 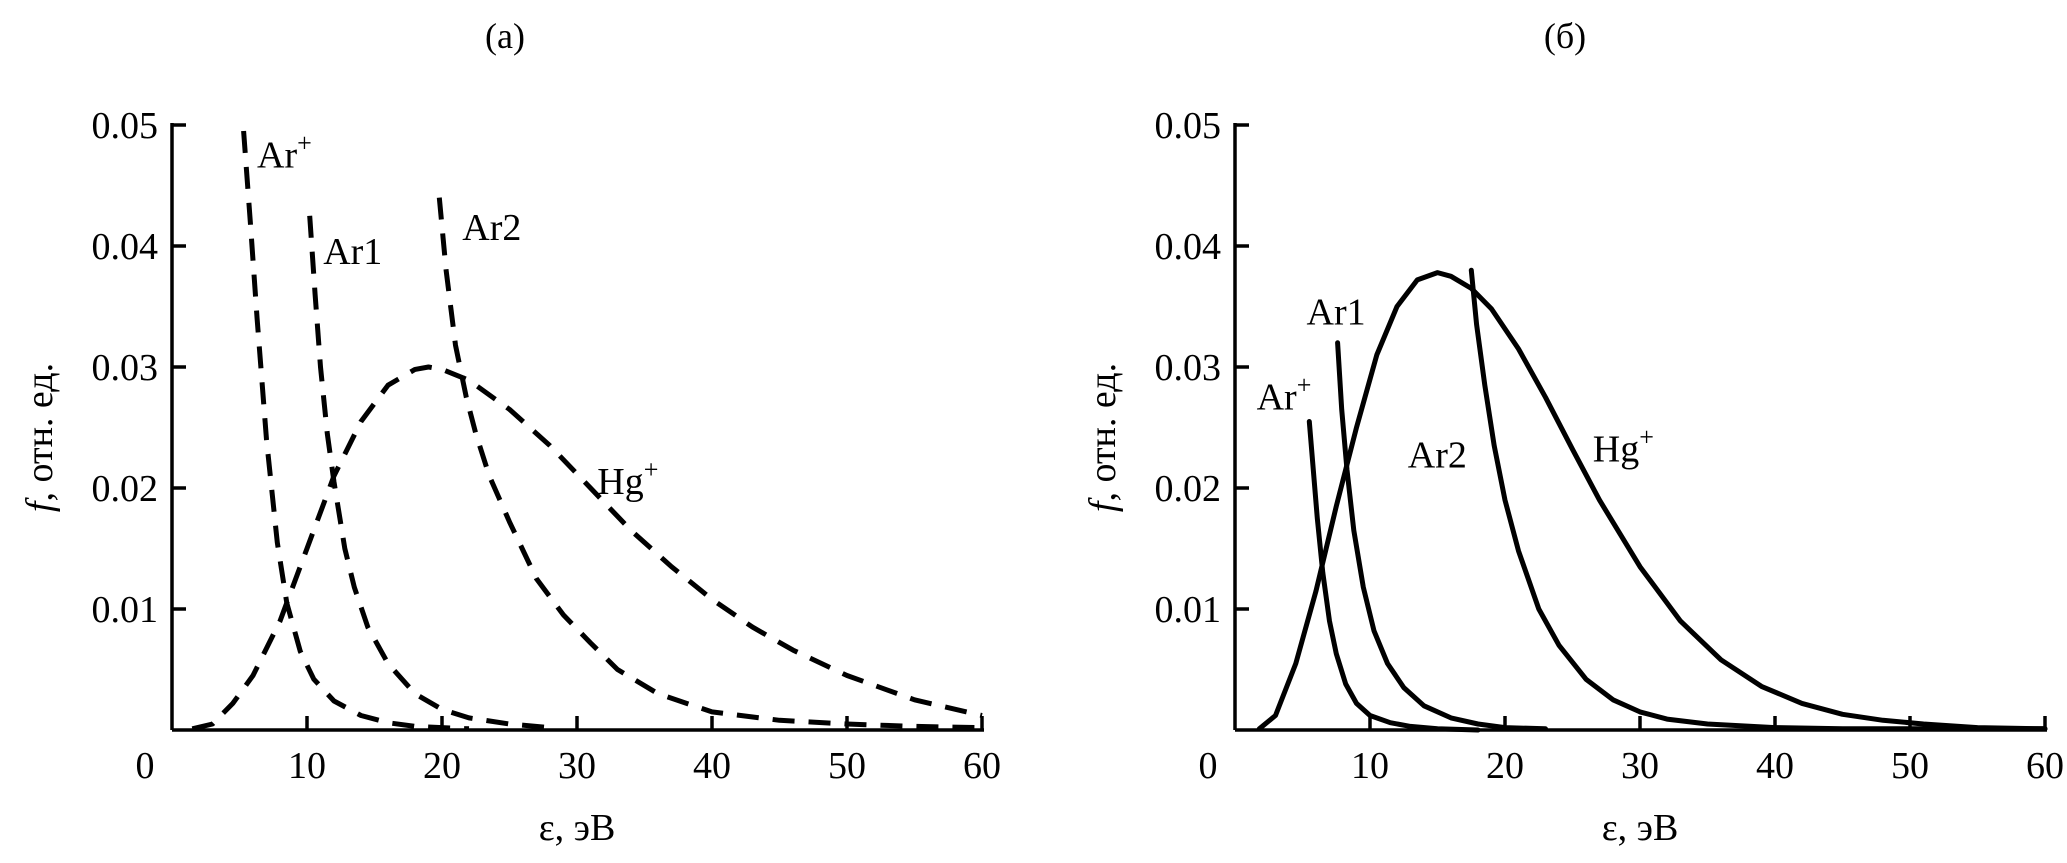 I want to click on panel-label: (a), so click(x=505, y=36).